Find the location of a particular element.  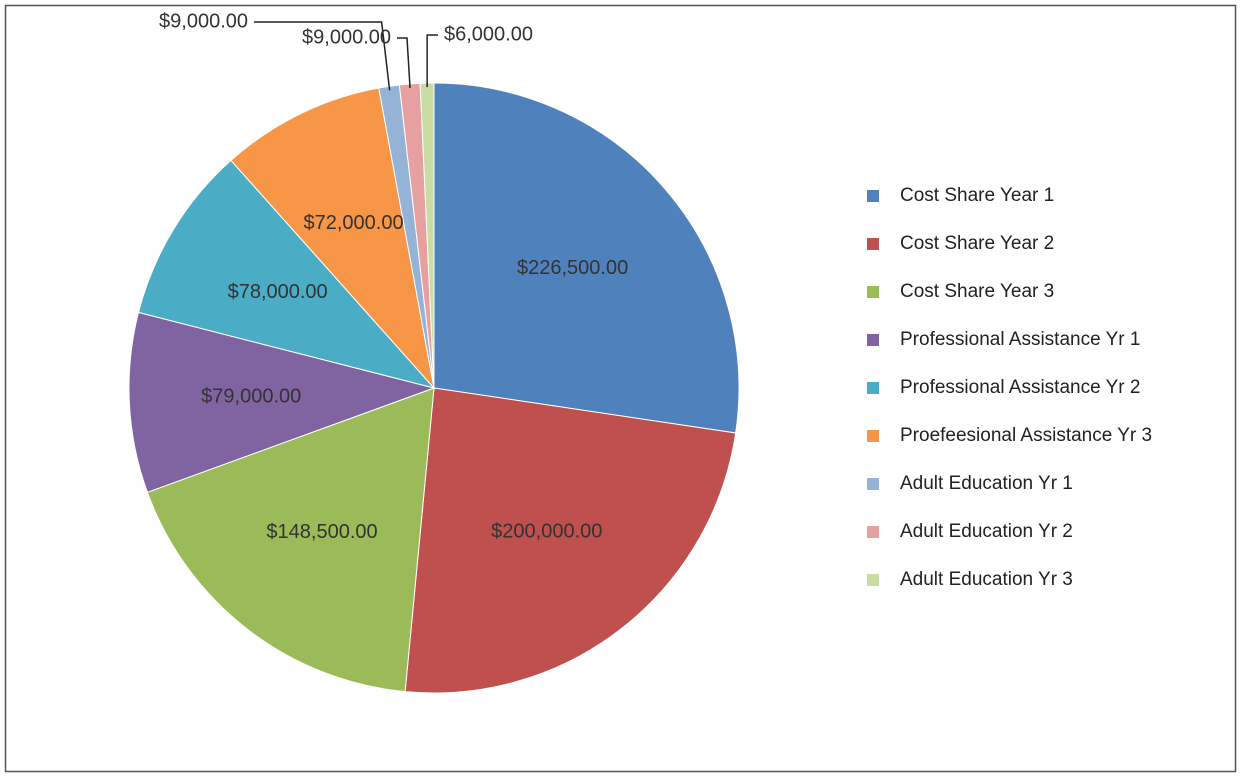

legend-label: Adult Education Yr 2 is located at coordinates (986, 531).